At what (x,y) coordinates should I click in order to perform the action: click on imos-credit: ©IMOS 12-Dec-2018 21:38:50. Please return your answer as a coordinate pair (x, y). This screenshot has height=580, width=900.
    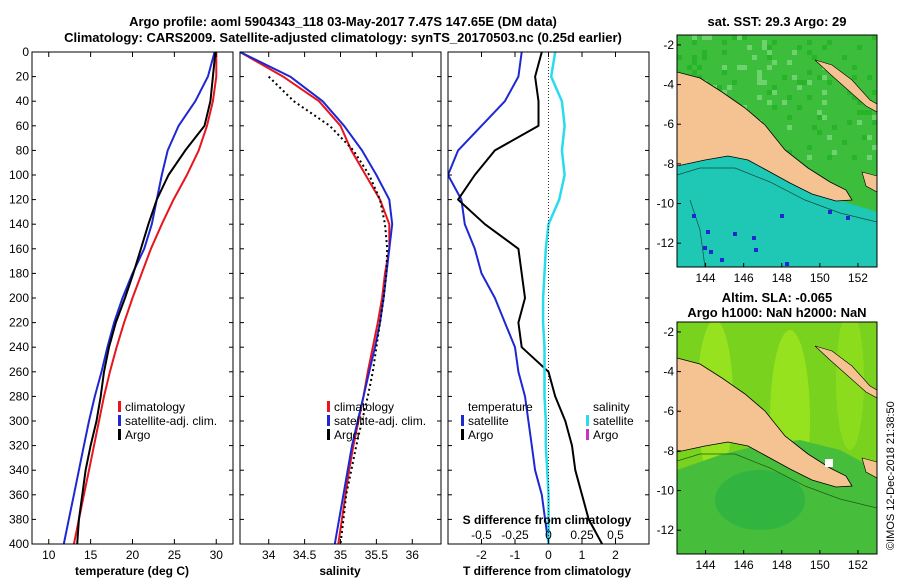
    Looking at the image, I should click on (891, 475).